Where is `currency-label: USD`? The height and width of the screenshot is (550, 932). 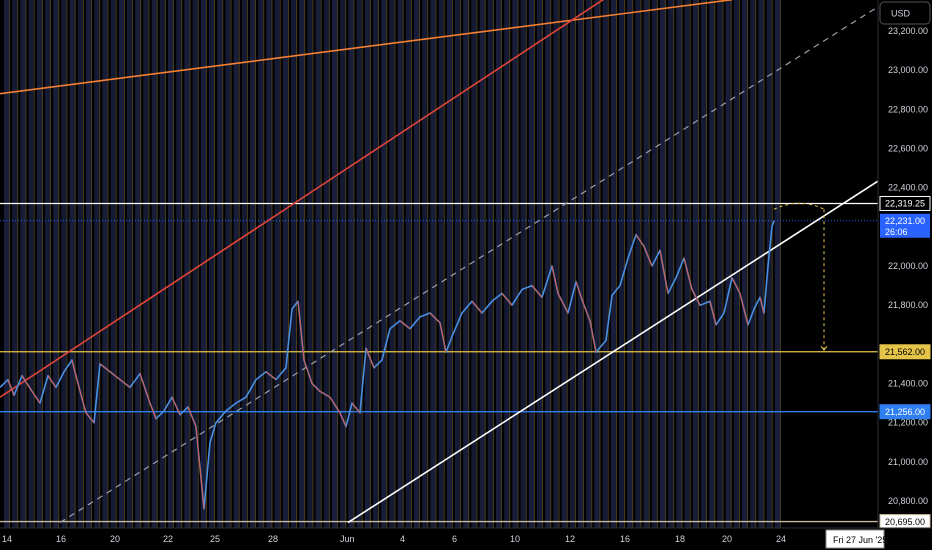 currency-label: USD is located at coordinates (901, 14).